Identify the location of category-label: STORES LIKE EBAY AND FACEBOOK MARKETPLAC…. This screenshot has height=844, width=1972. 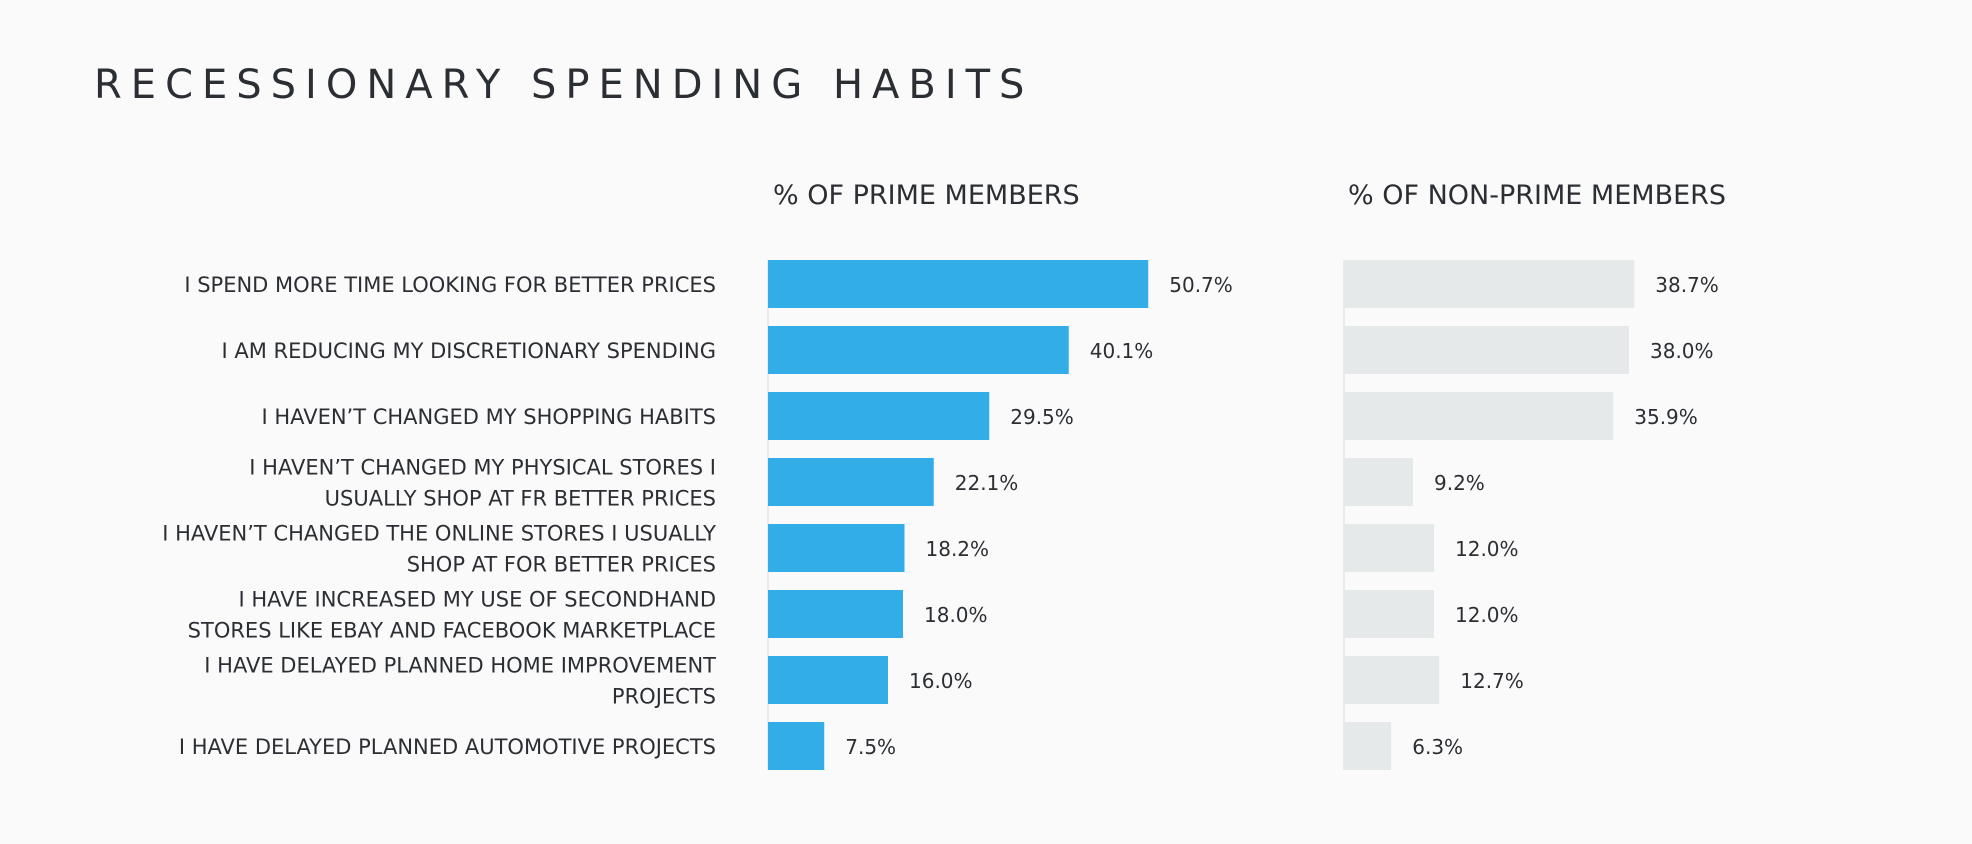
(452, 631).